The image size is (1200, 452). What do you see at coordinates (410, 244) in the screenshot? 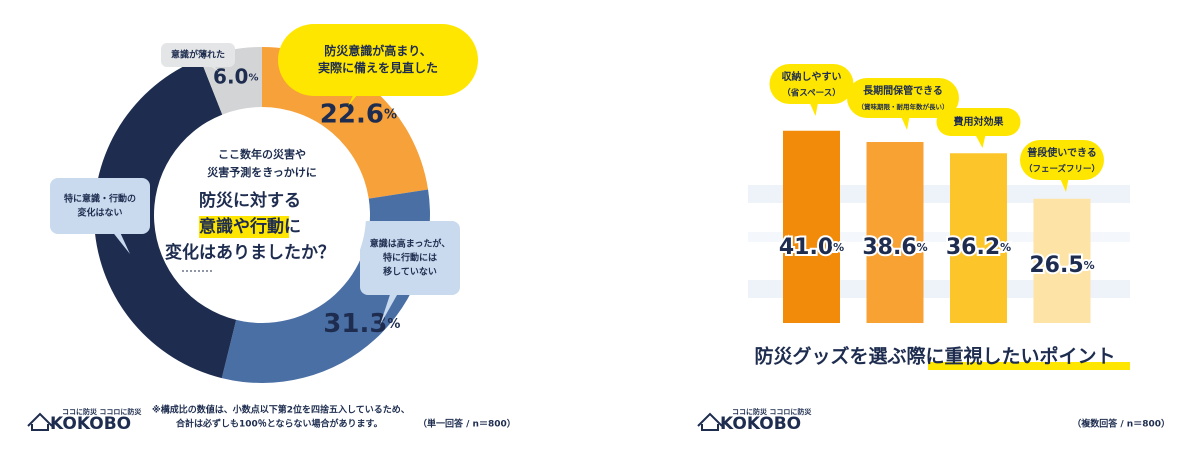
I see `category-label: 意識は高まったが、` at bounding box center [410, 244].